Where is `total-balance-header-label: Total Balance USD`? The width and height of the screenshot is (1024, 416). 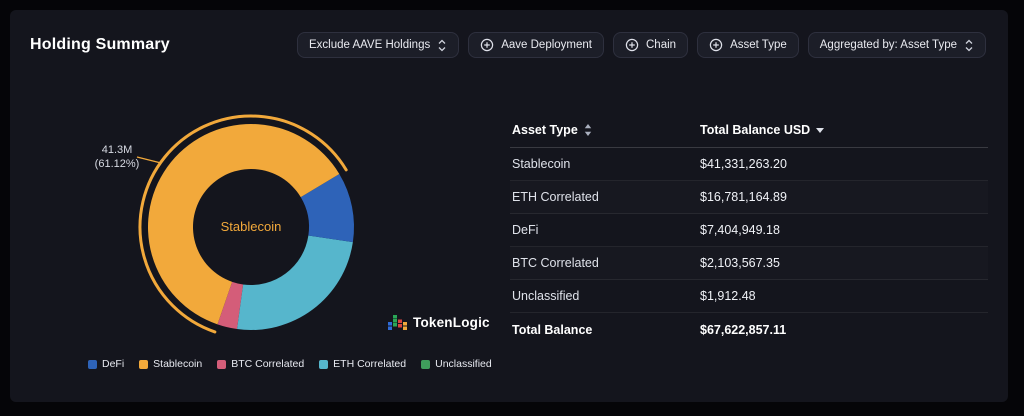 total-balance-header-label: Total Balance USD is located at coordinates (755, 130).